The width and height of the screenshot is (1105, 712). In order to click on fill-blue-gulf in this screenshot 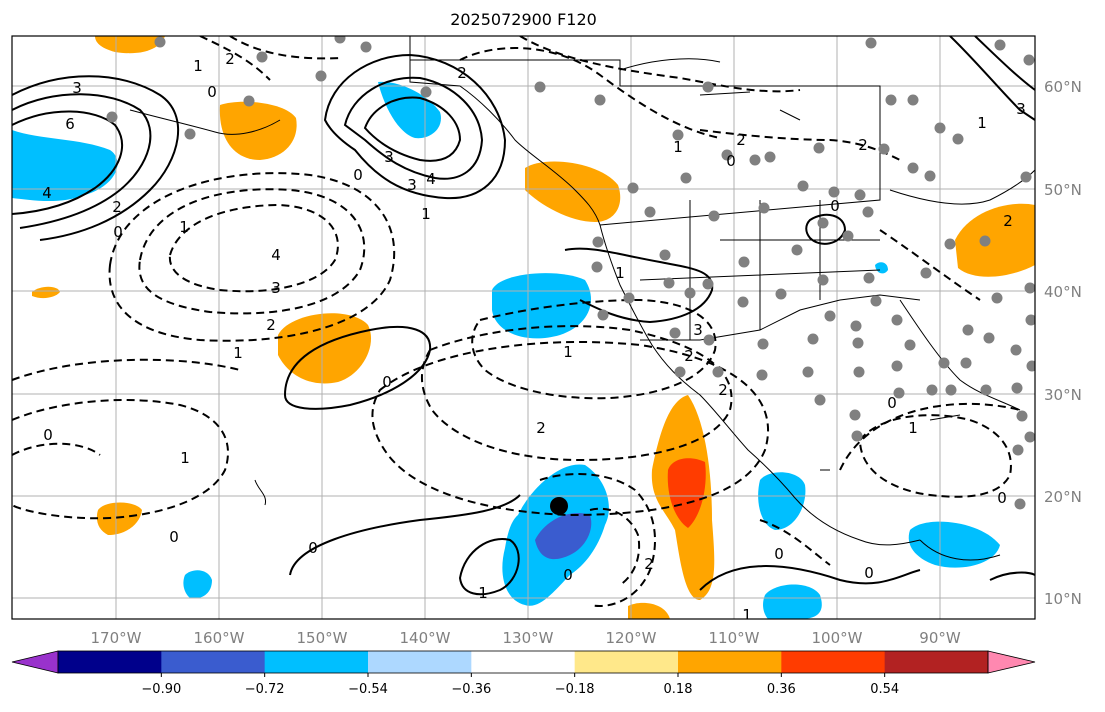, I will do `click(782, 501)`.